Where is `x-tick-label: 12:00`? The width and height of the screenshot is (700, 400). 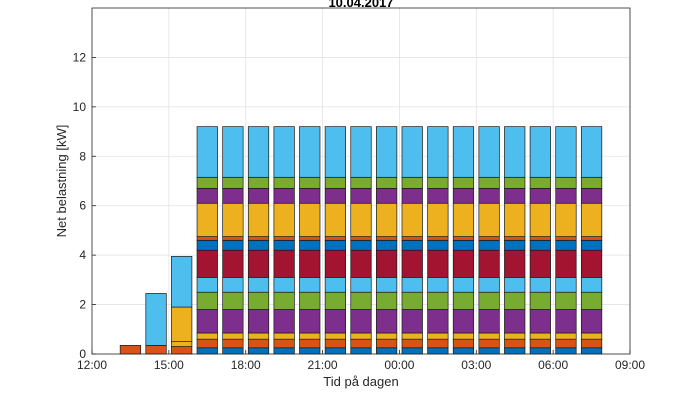 x-tick-label: 12:00 is located at coordinates (92, 365).